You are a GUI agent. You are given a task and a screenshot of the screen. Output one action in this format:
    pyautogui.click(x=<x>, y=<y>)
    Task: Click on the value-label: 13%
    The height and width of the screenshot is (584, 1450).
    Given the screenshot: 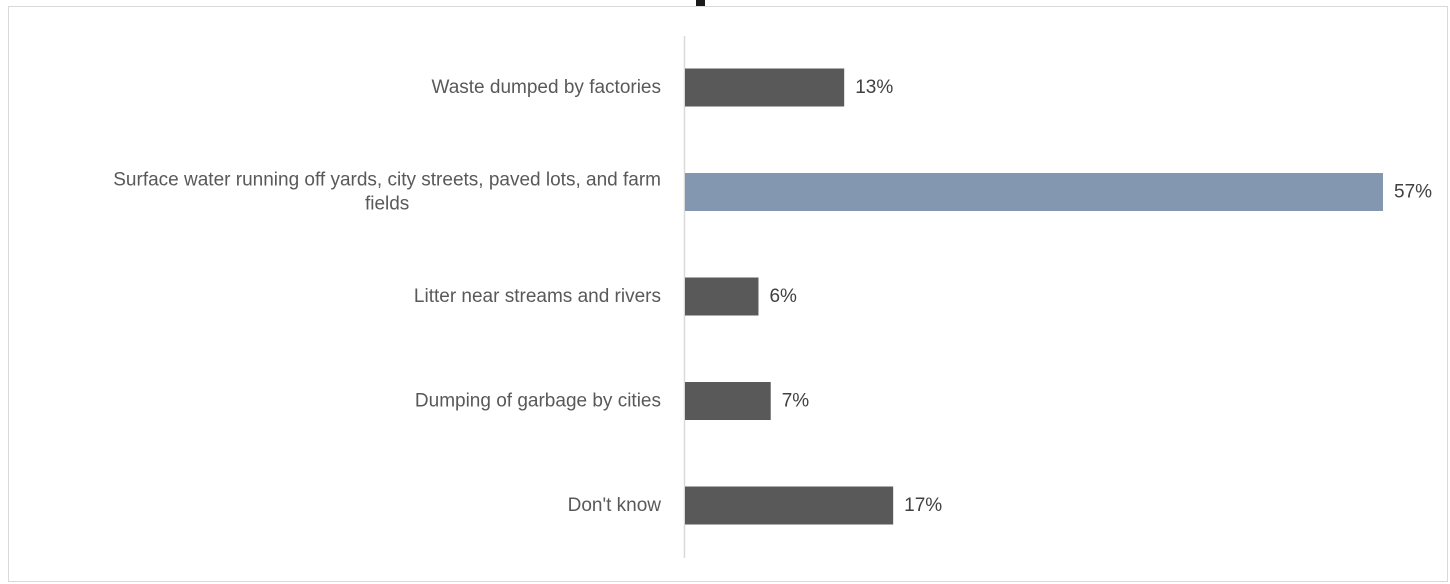 What is the action you would take?
    pyautogui.click(x=874, y=87)
    